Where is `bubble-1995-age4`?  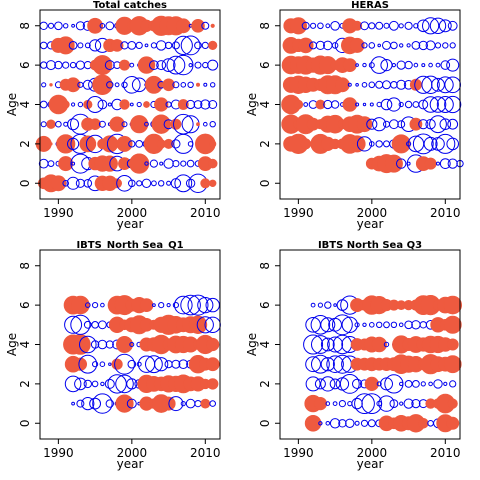
bubble-1995-age4 is located at coordinates (95, 104).